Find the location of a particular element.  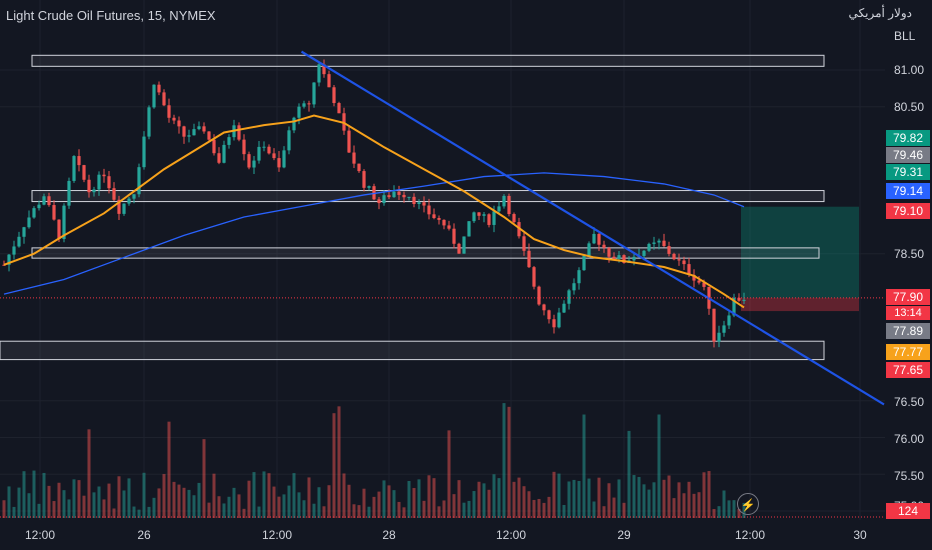

currency-arabic-label: دولار أمريكي is located at coordinates (880, 13).